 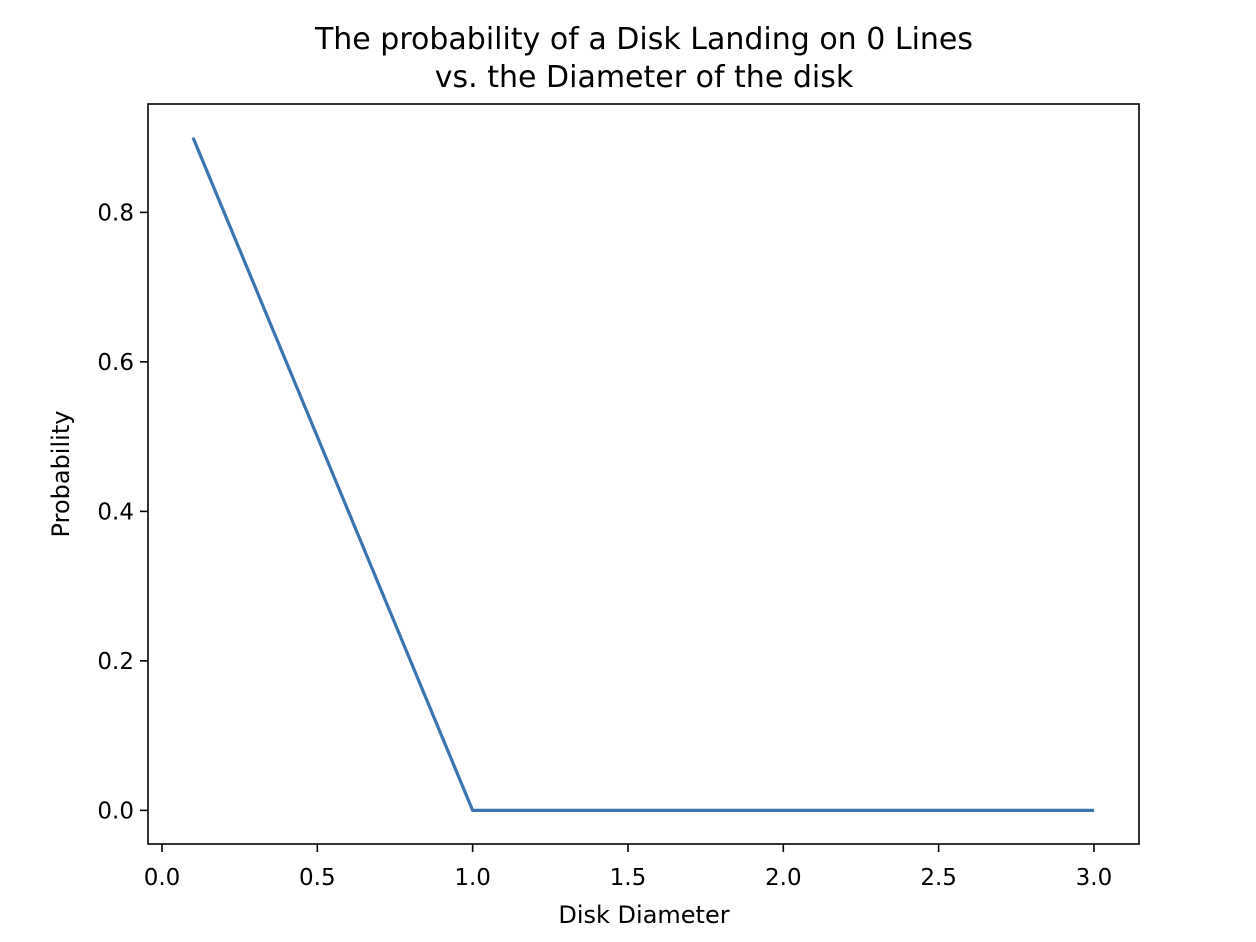 I want to click on x-tick-label: 0.0, so click(x=162, y=878).